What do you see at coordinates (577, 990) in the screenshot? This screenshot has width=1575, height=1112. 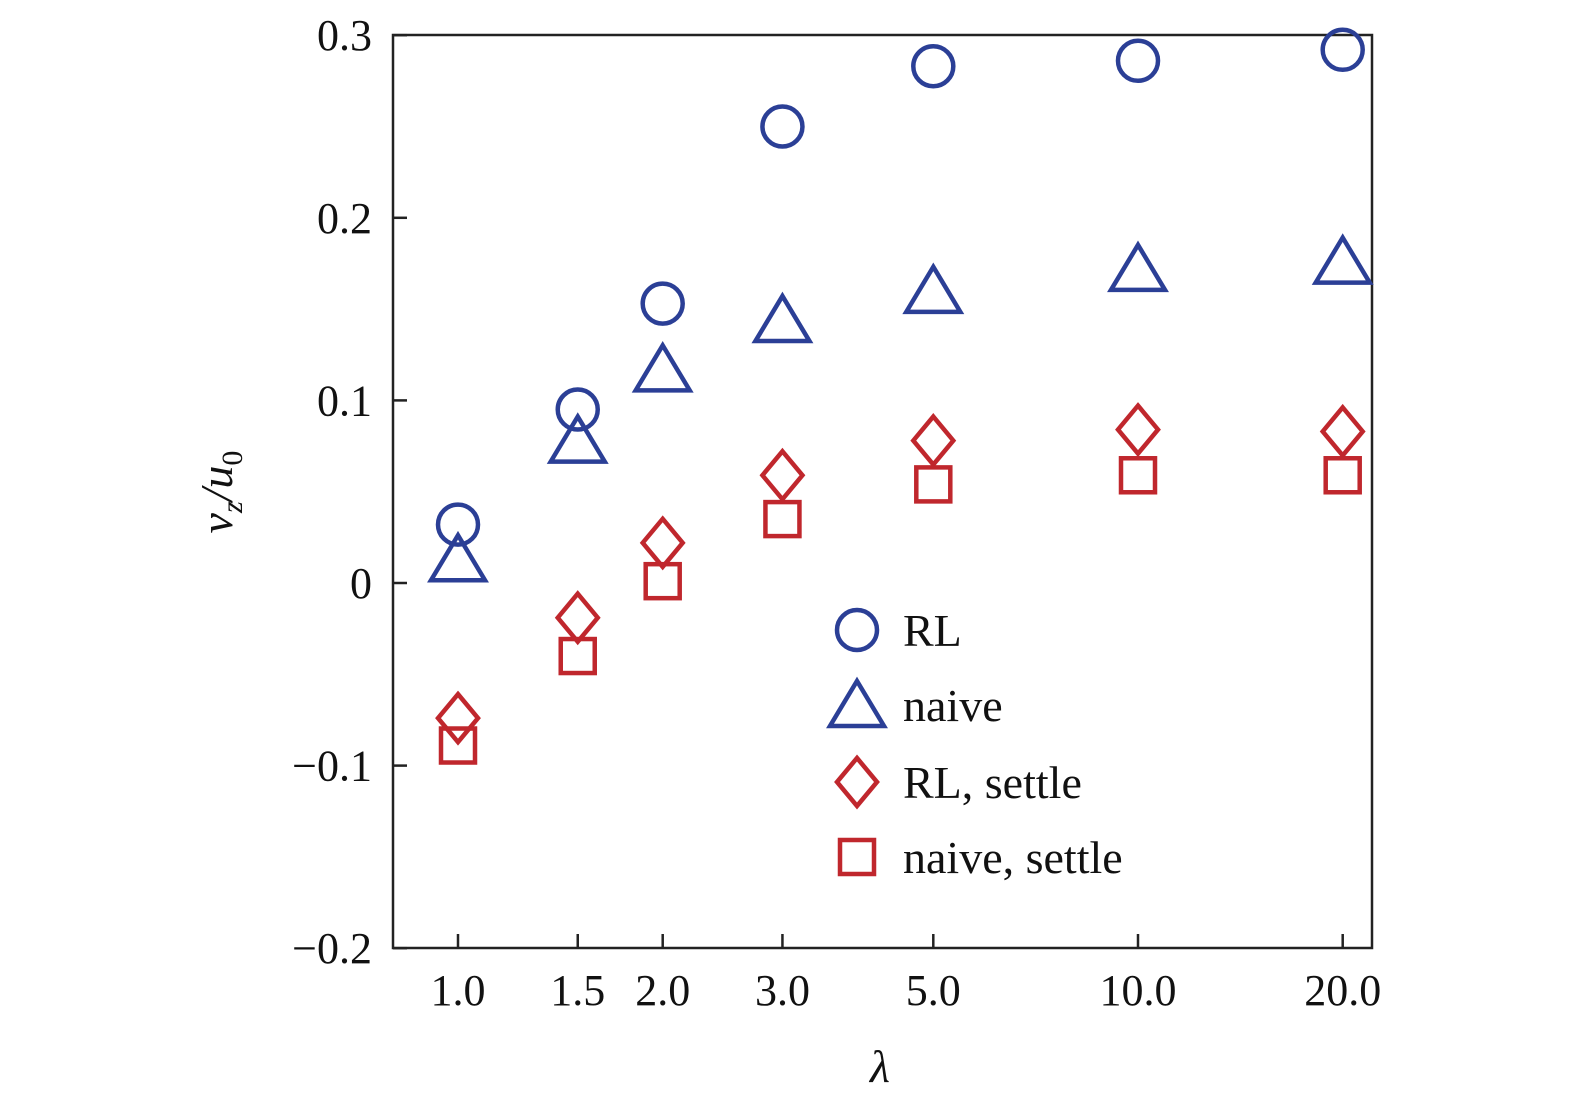 I see `x-tick-label: 1.5` at bounding box center [577, 990].